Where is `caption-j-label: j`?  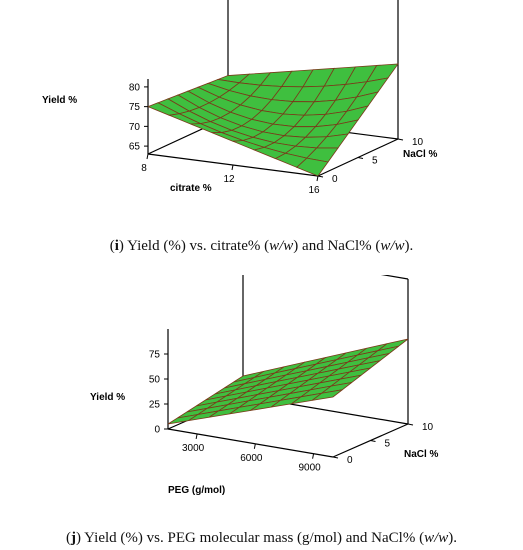
caption-j-label: j is located at coordinates (73, 538).